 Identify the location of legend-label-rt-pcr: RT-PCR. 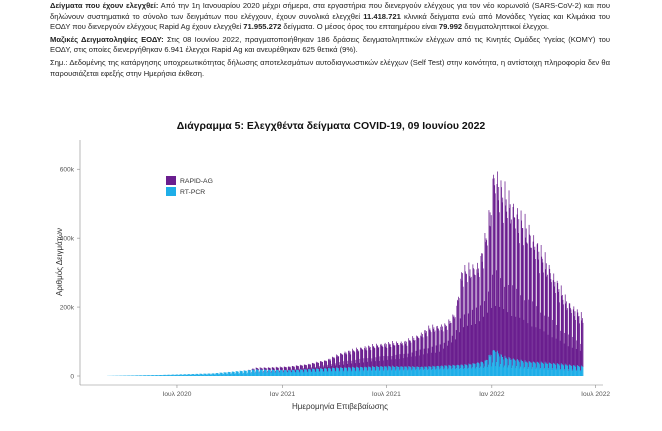
(192, 192).